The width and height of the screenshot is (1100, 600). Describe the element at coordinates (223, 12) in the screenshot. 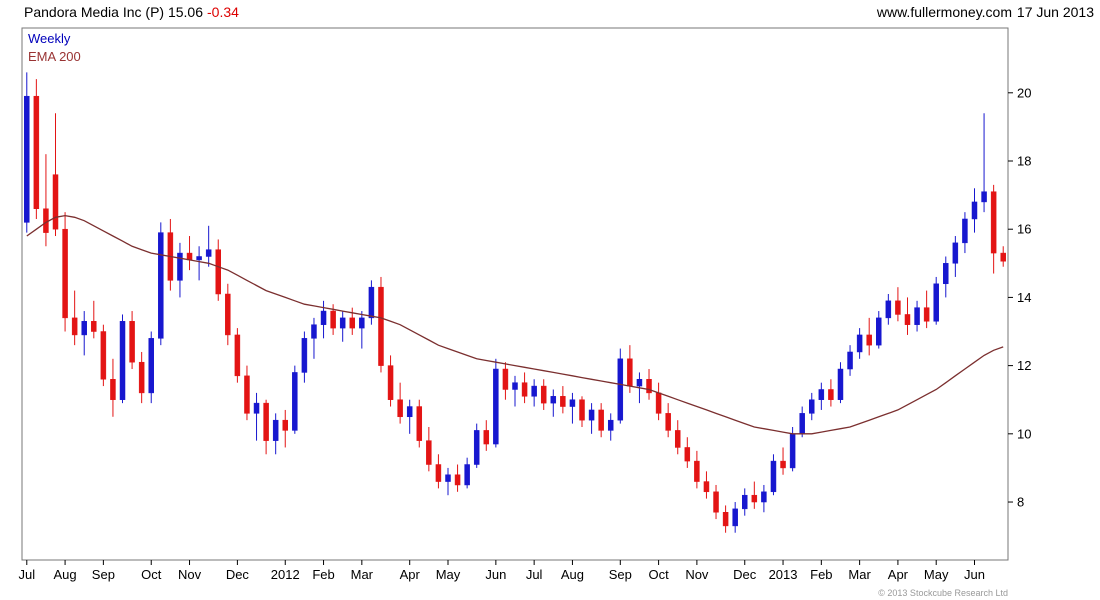

I see `price-change: -0.34` at that location.